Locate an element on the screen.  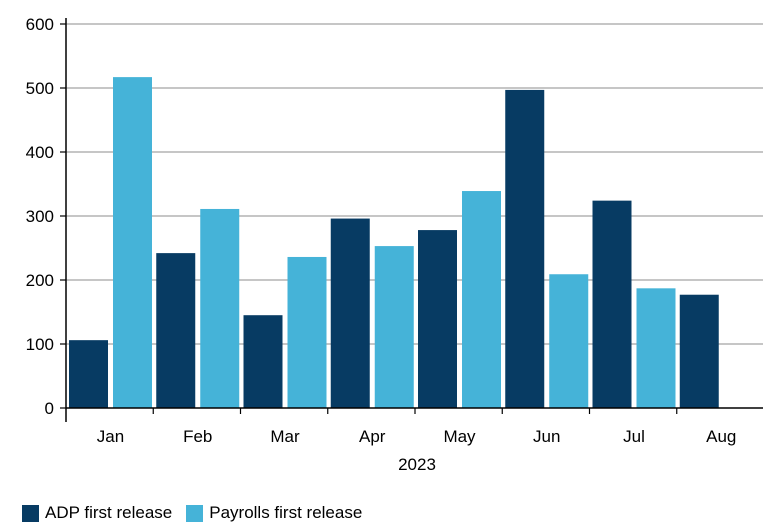
legend-item-payrolls: Payrolls first release is located at coordinates (274, 513).